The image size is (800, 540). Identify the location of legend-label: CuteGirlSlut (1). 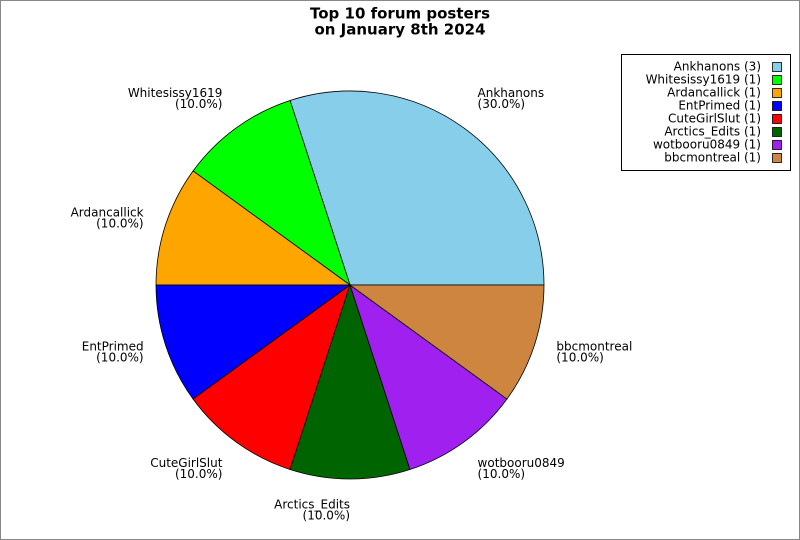
(714, 119).